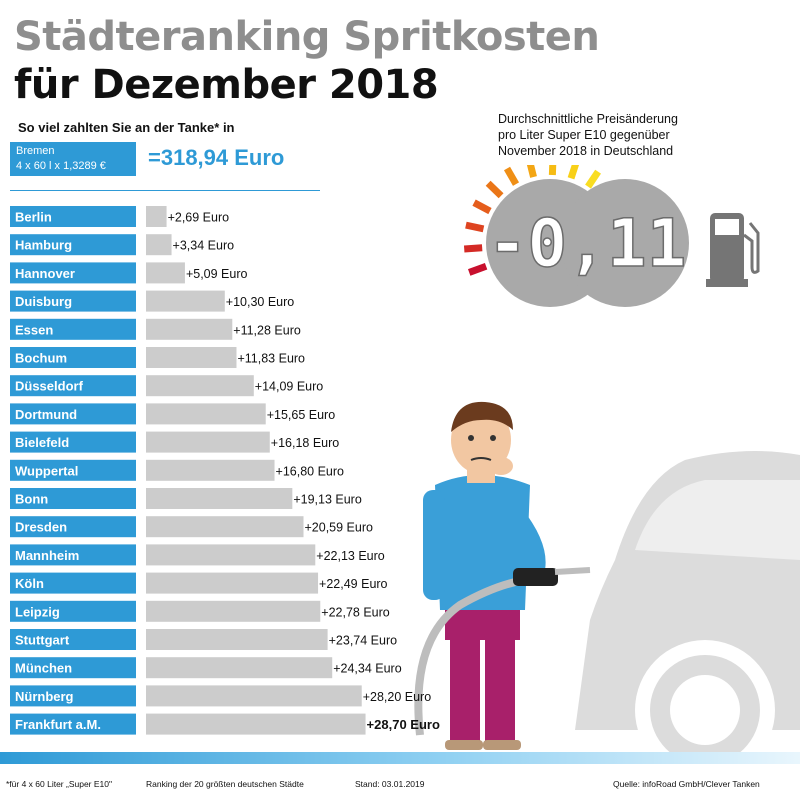 This screenshot has height=800, width=800. What do you see at coordinates (33, 217) in the screenshot?
I see `city-label: Berlin` at bounding box center [33, 217].